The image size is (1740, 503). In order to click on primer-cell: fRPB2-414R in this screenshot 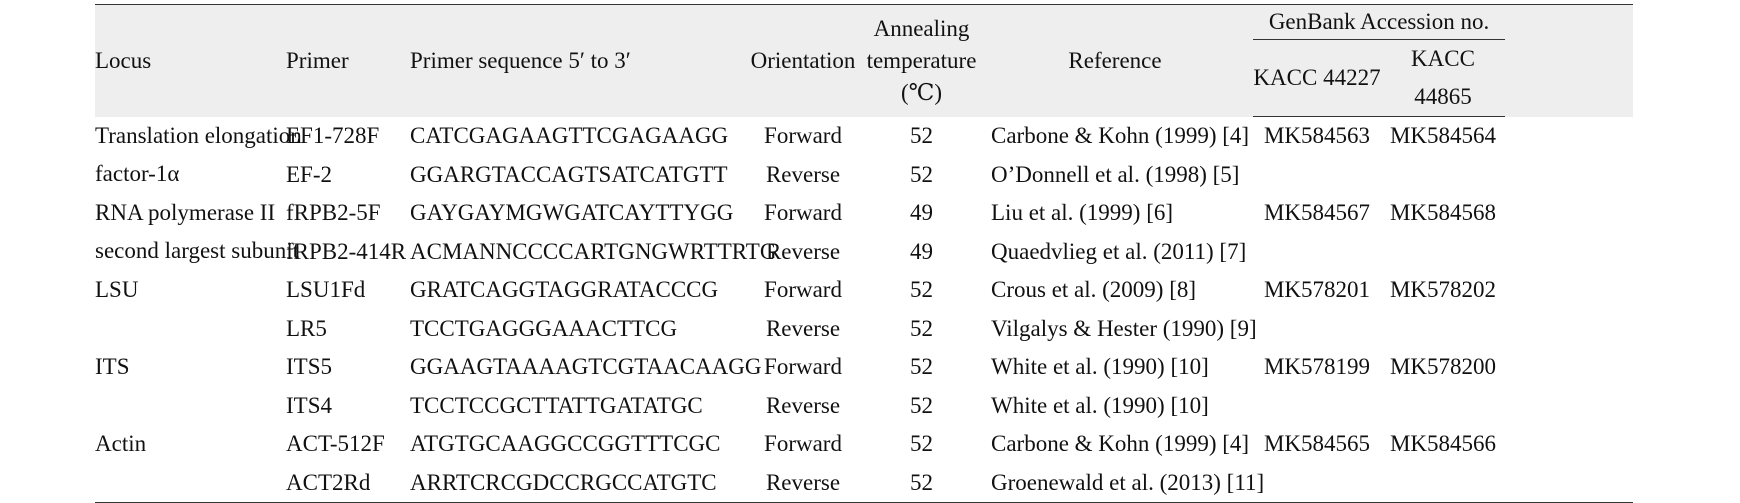, I will do `click(346, 251)`.